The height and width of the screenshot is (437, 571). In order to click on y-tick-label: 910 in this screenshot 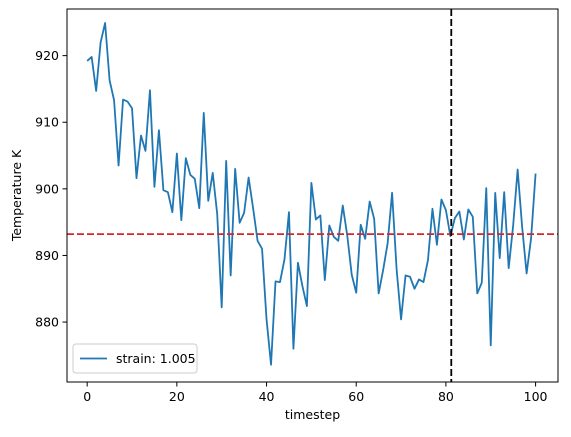, I will do `click(47, 122)`.